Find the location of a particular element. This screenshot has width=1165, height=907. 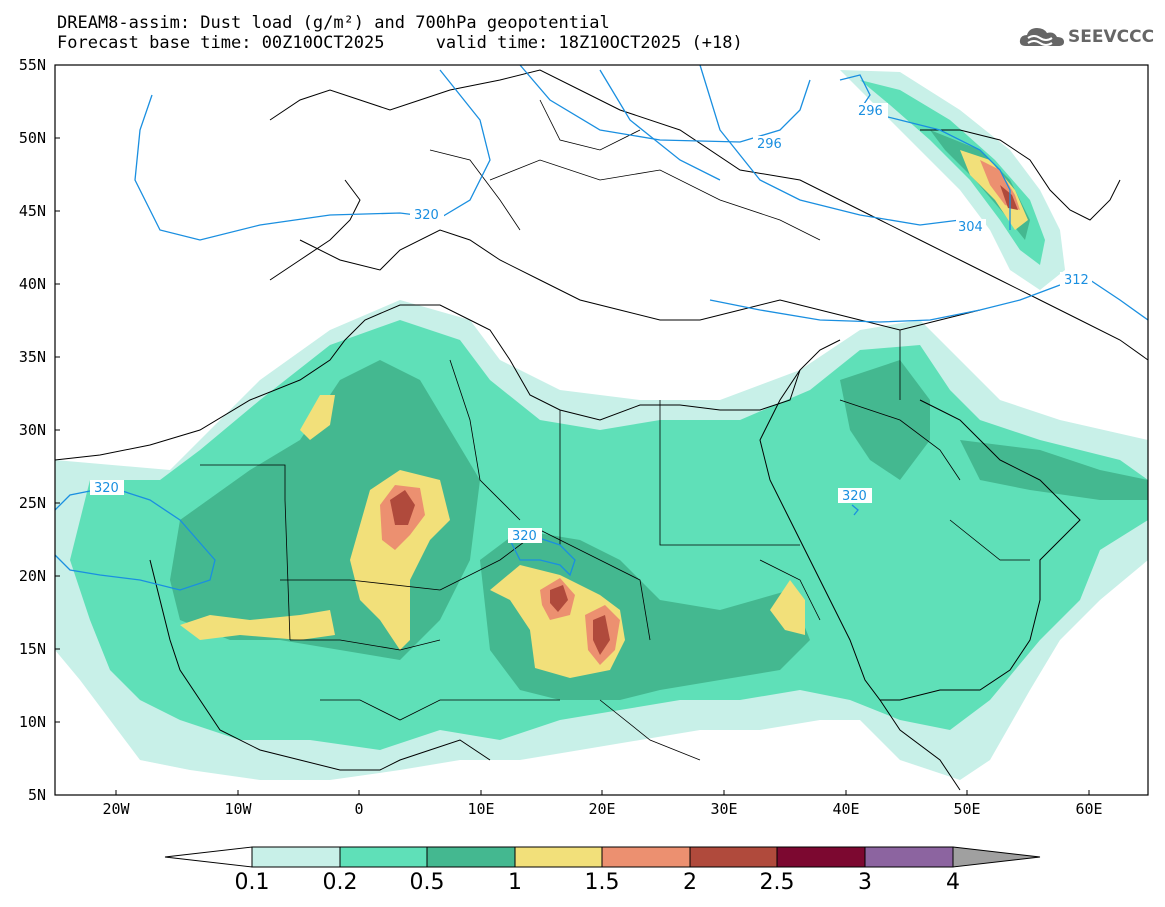

logo-text: SEEVCCC is located at coordinates (1111, 37).